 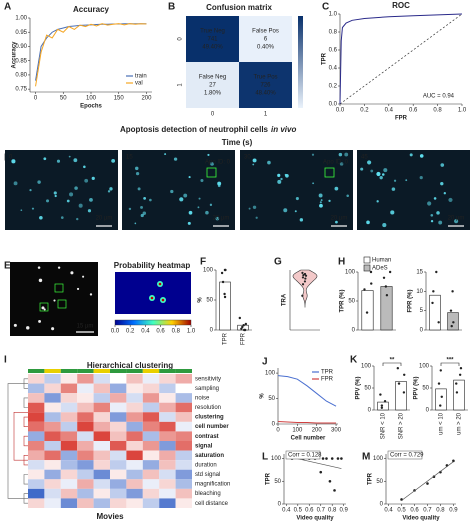 What do you see at coordinates (450, 361) in the screenshot?
I see `significance: ***` at bounding box center [450, 361].